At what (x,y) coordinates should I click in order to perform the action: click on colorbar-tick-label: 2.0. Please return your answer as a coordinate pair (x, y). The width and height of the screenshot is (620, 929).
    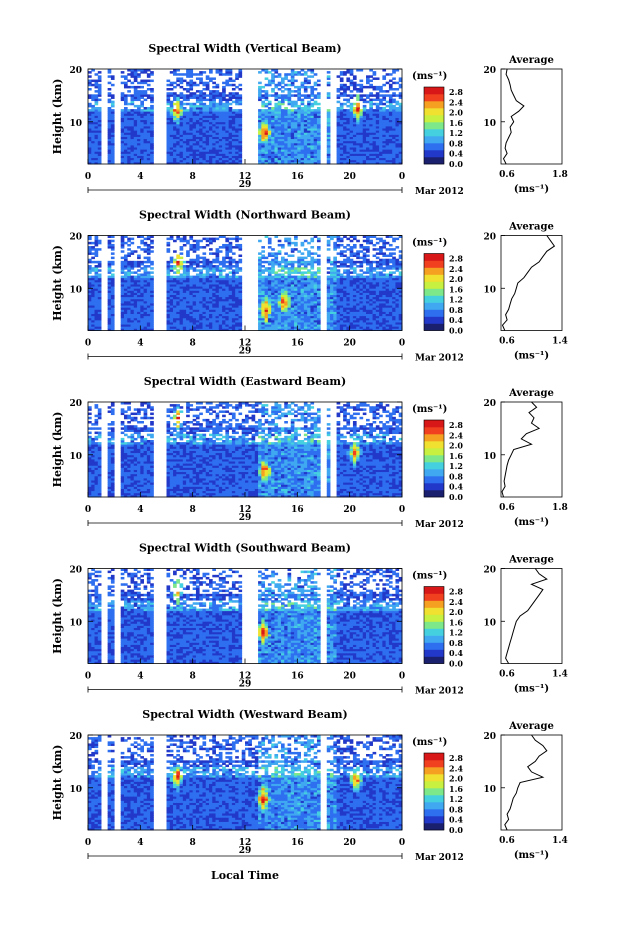
    Looking at the image, I should click on (456, 113).